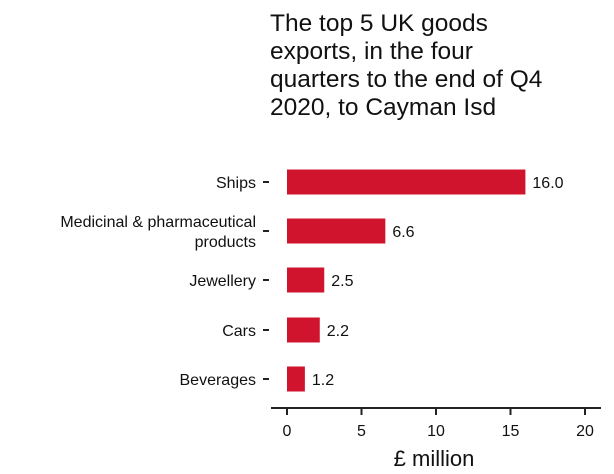  Describe the element at coordinates (434, 458) in the screenshot. I see `x-axis-title: £ million` at that location.